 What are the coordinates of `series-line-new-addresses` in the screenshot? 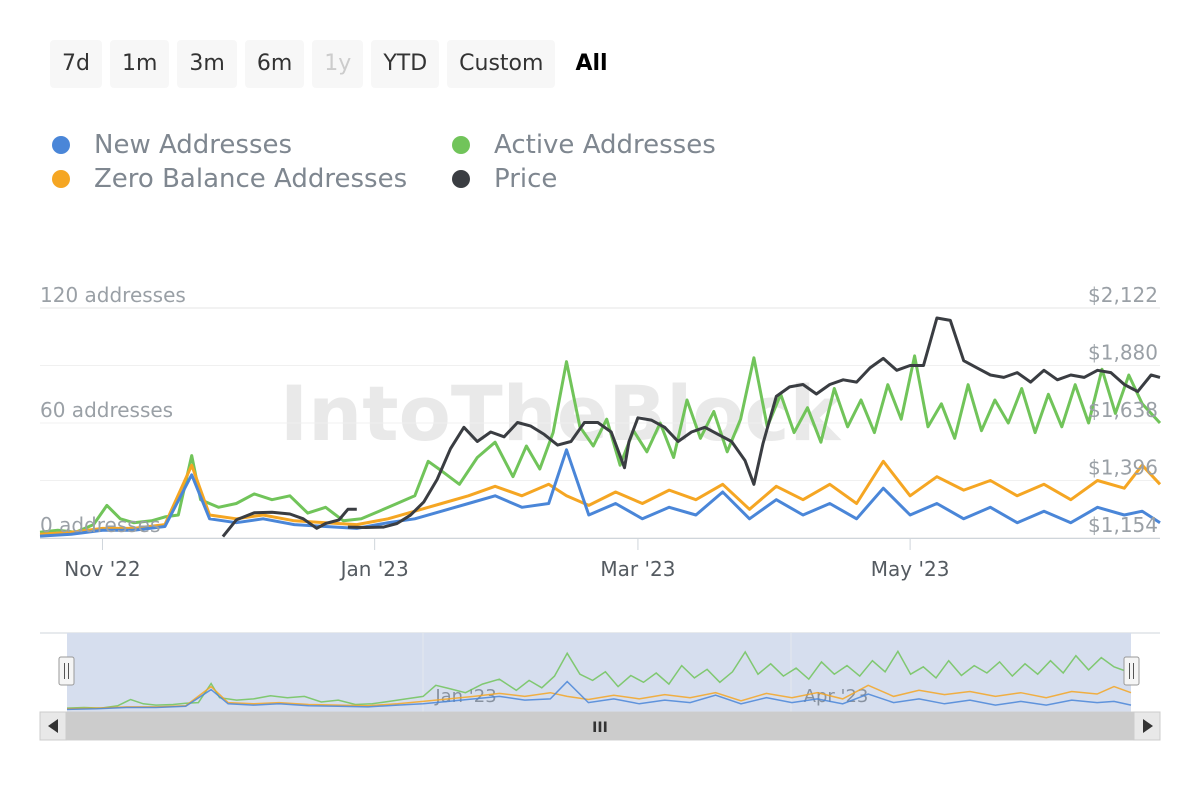 It's located at (600, 493).